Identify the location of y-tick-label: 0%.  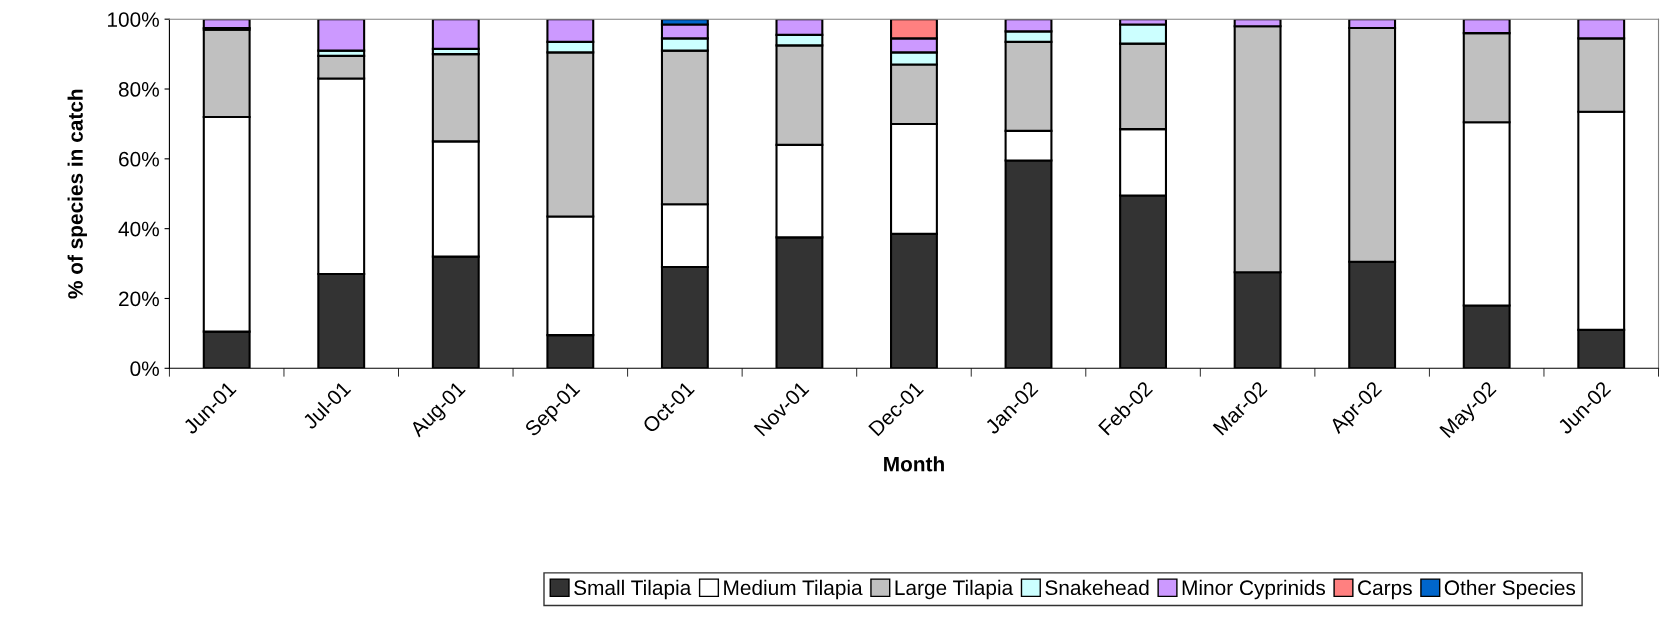
(144, 369).